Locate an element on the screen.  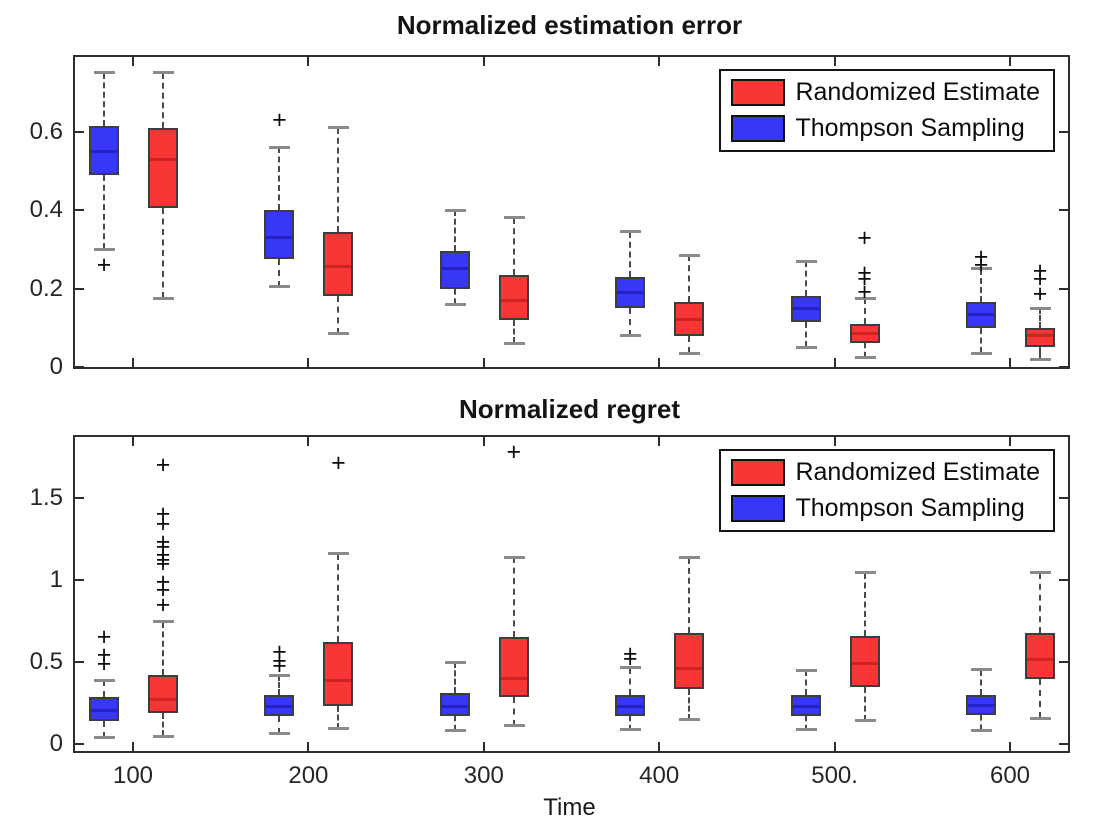
title-regret: Normalized regret is located at coordinates (569, 409).